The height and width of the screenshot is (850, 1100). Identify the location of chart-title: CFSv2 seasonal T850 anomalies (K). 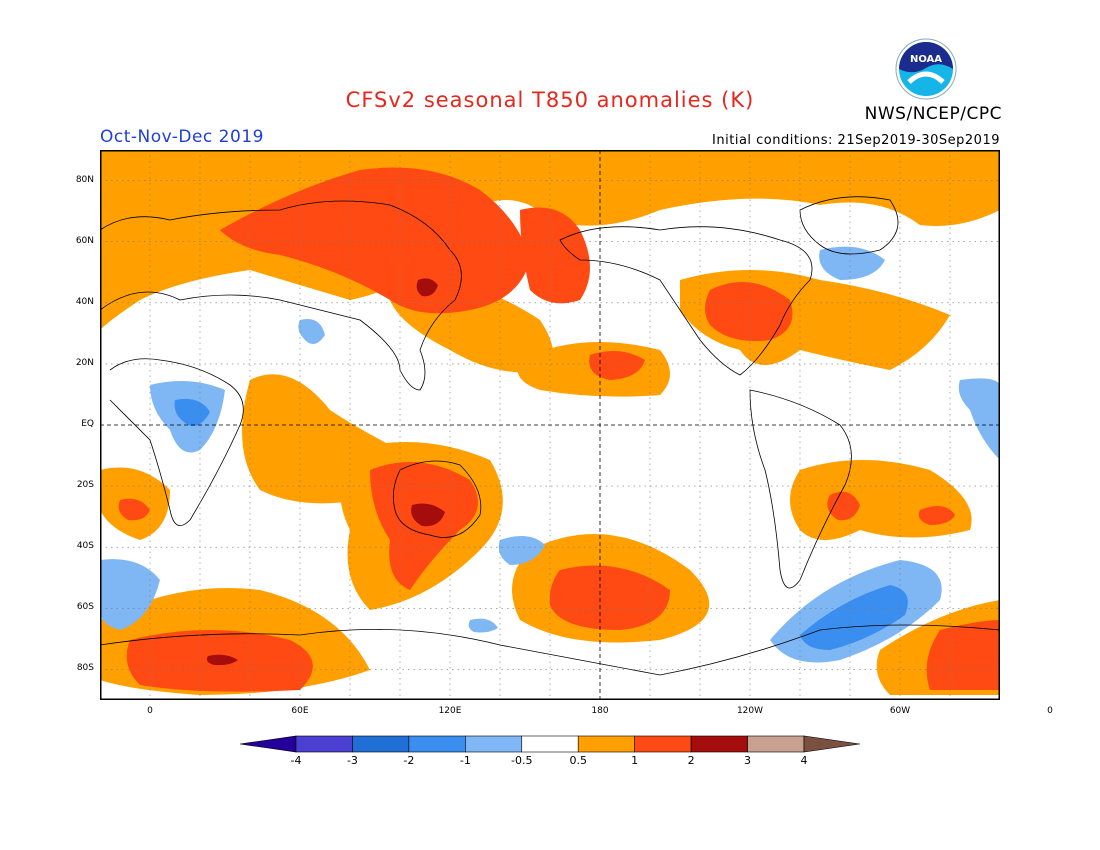
(550, 100).